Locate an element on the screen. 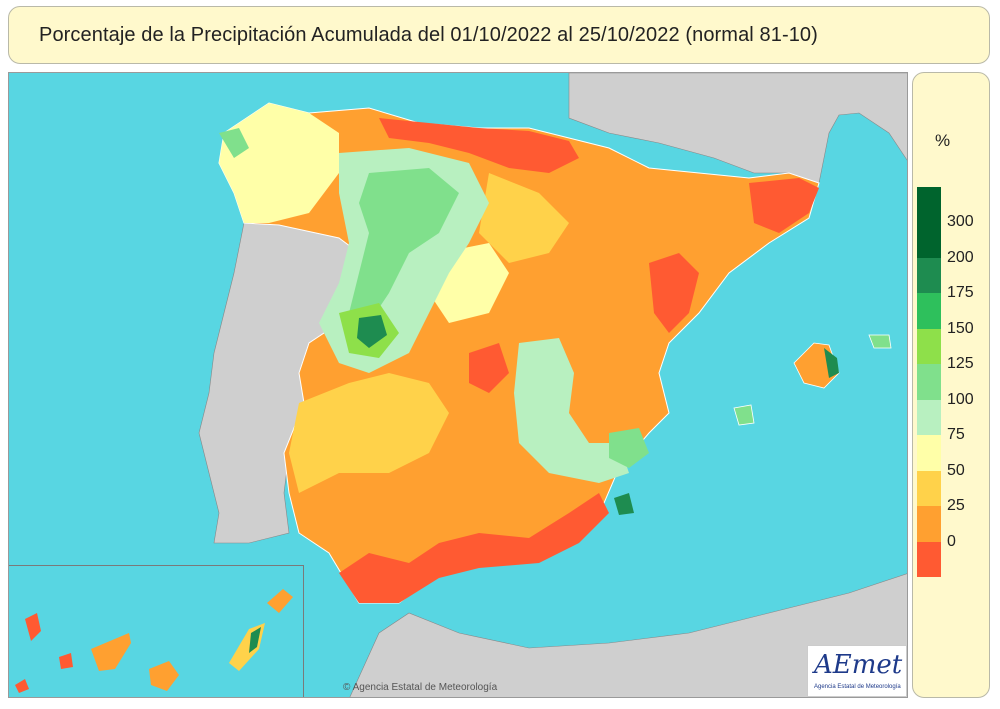 The height and width of the screenshot is (709, 1000). lanzarote is located at coordinates (280, 601).